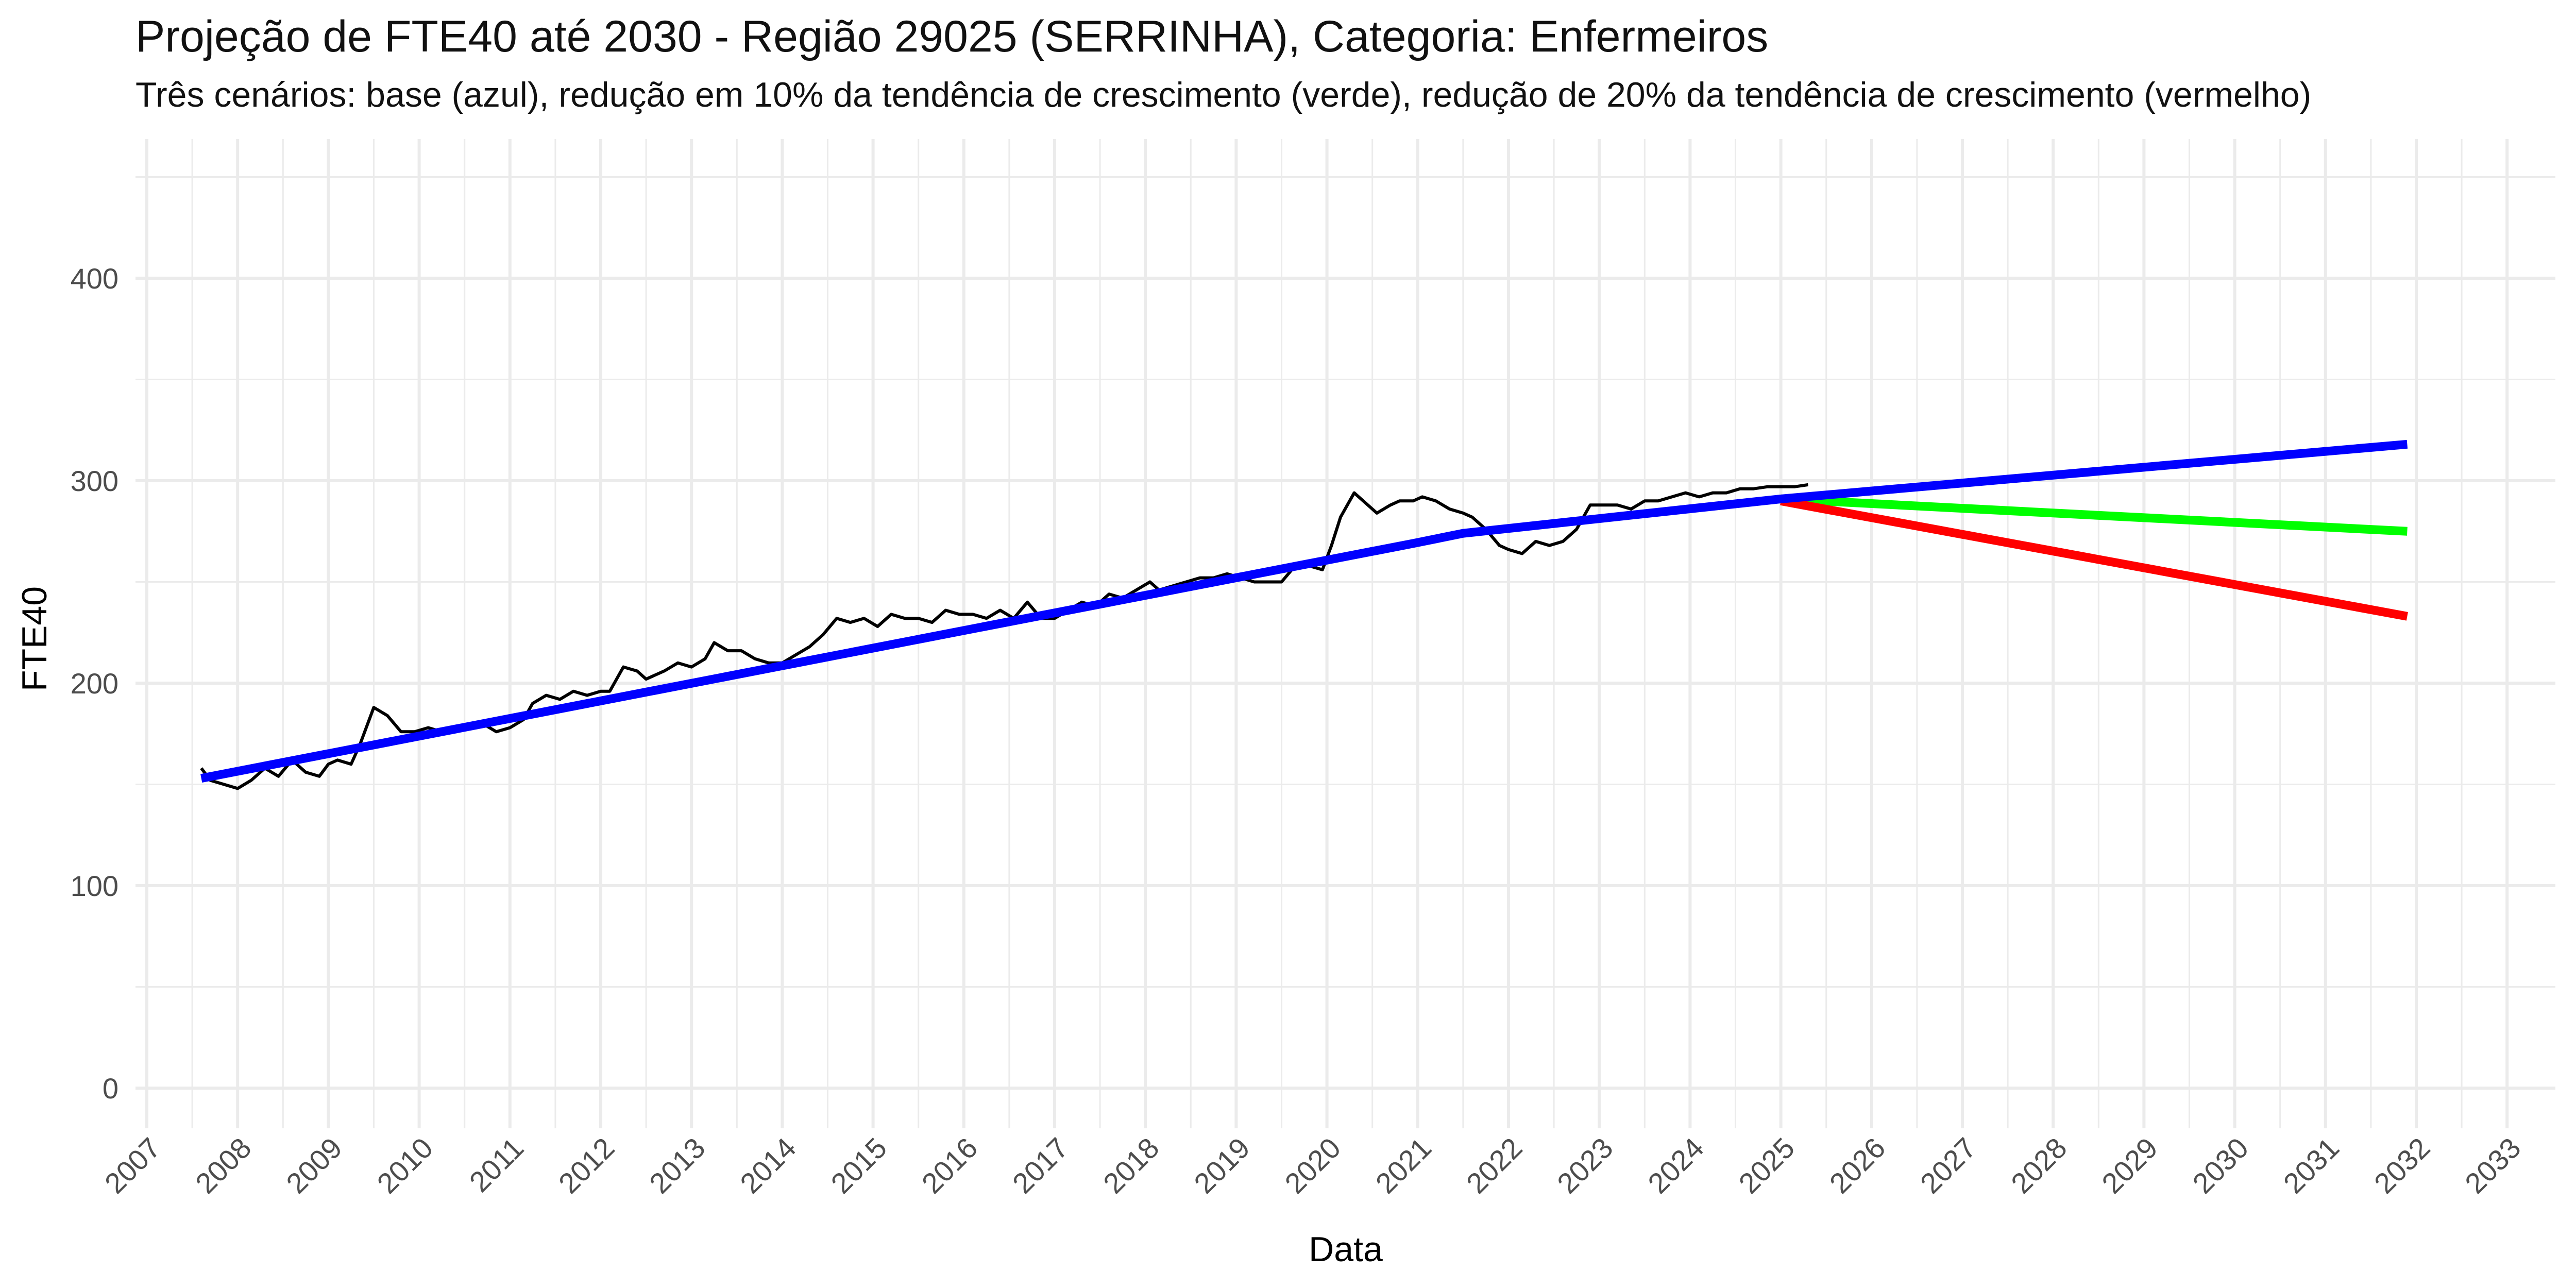  I want to click on x-tick-label: 2026, so click(1858, 1165).